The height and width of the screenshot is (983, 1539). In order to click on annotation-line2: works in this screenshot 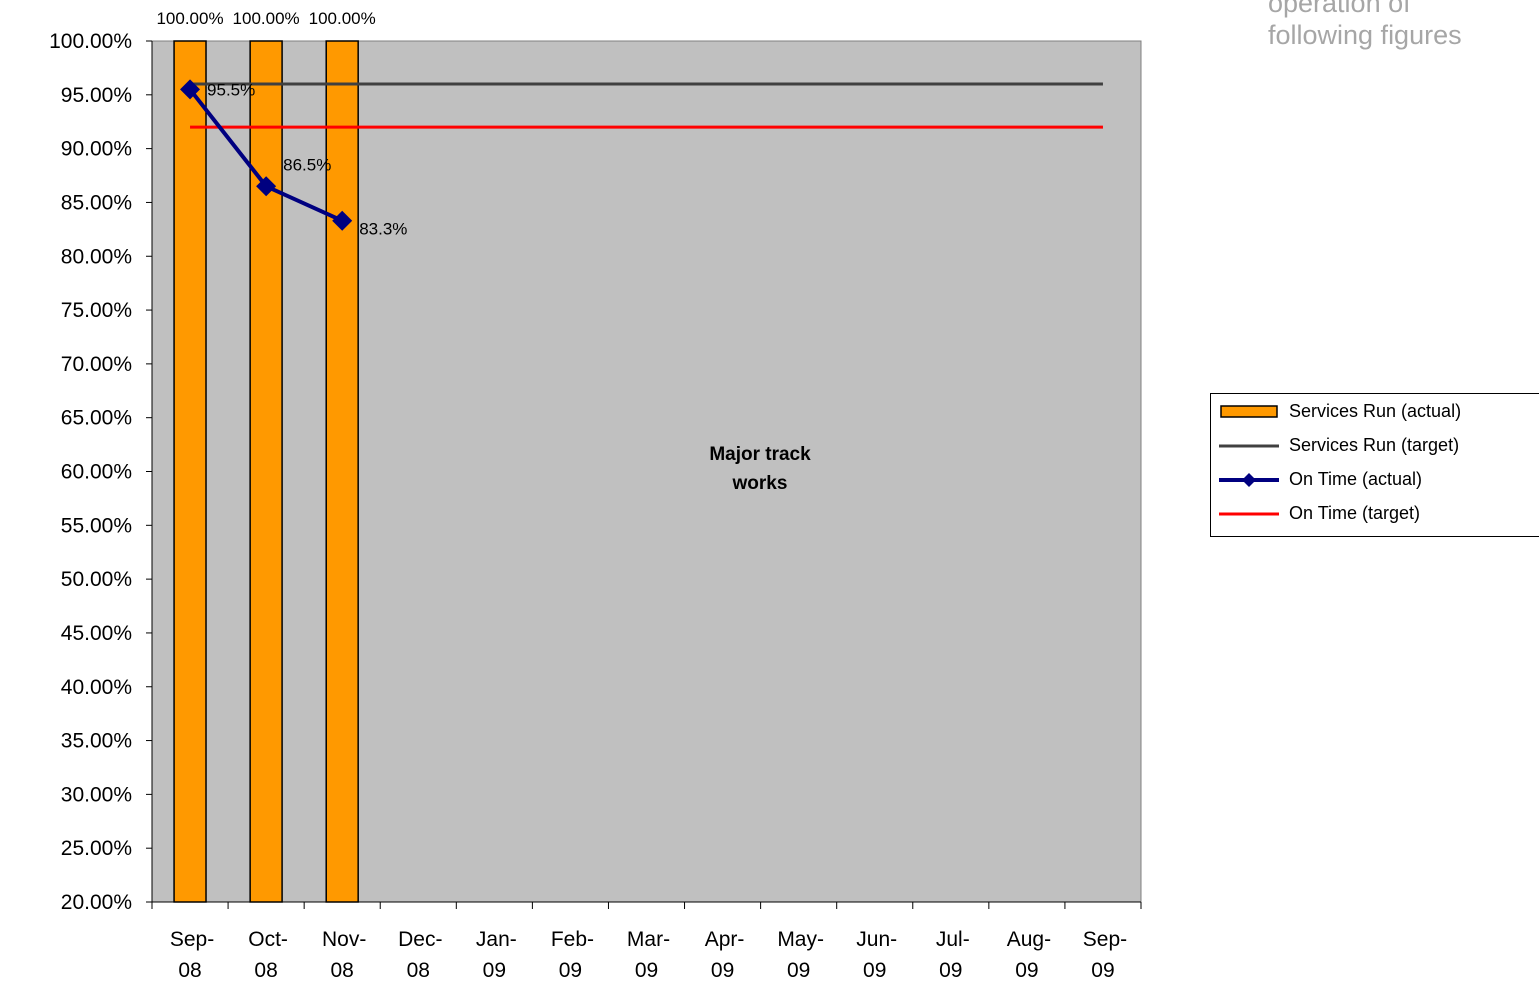, I will do `click(760, 483)`.